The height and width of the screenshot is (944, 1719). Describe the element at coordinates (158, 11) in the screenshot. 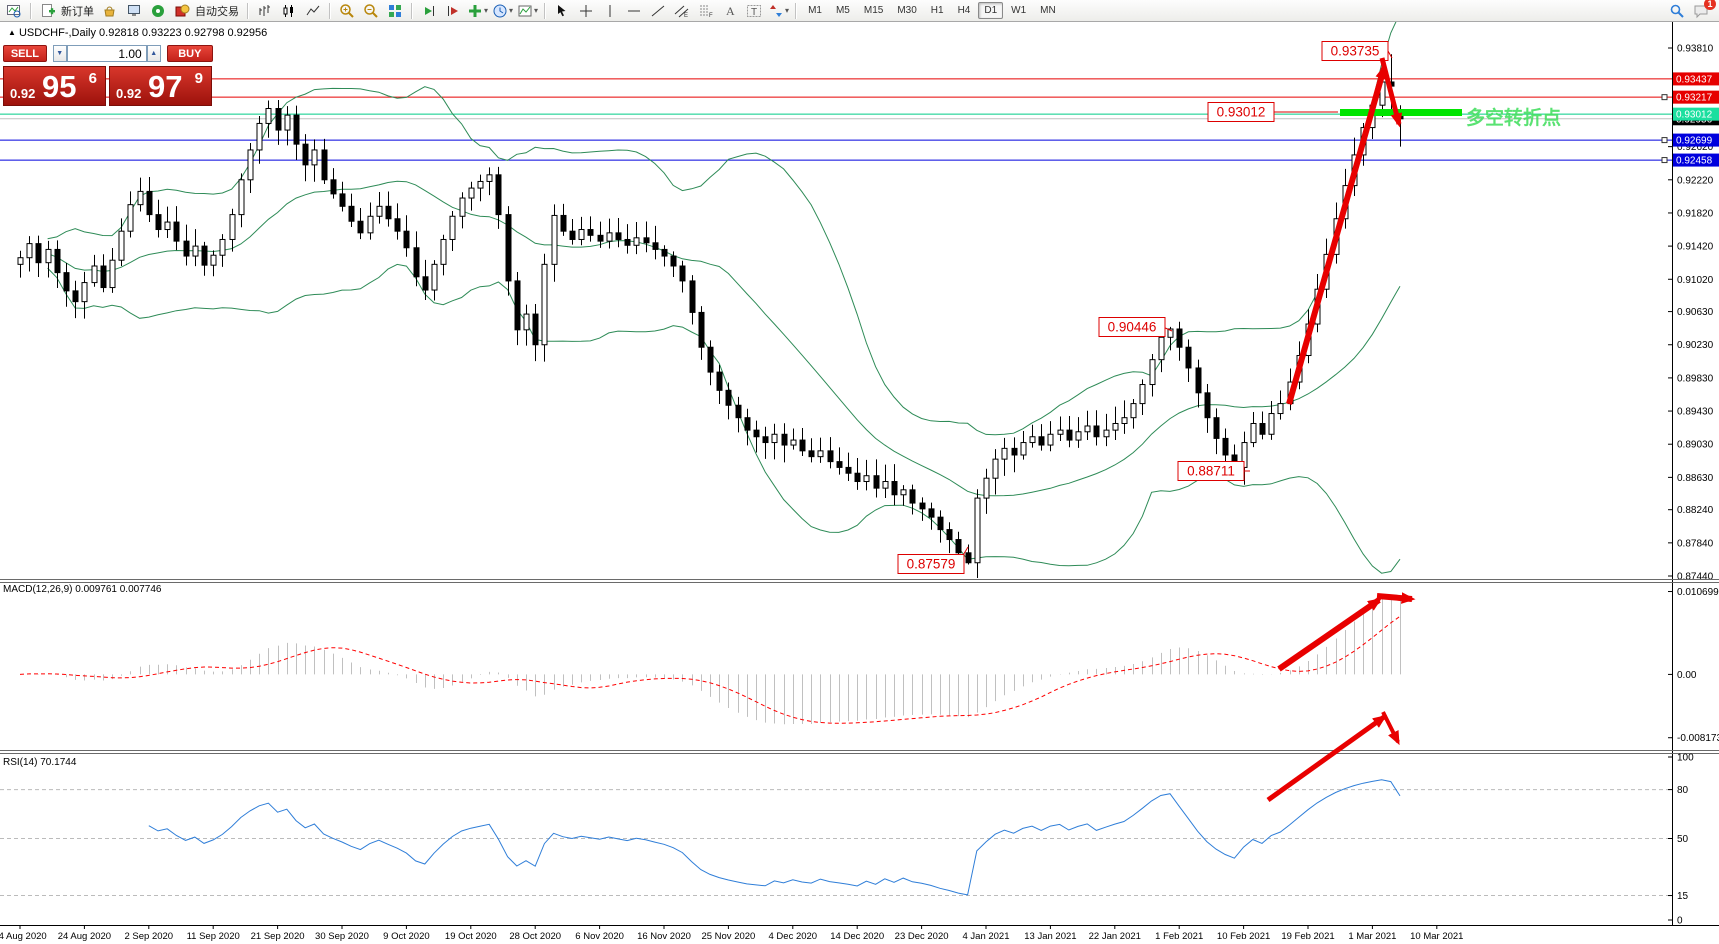

I see `signals-icon` at that location.